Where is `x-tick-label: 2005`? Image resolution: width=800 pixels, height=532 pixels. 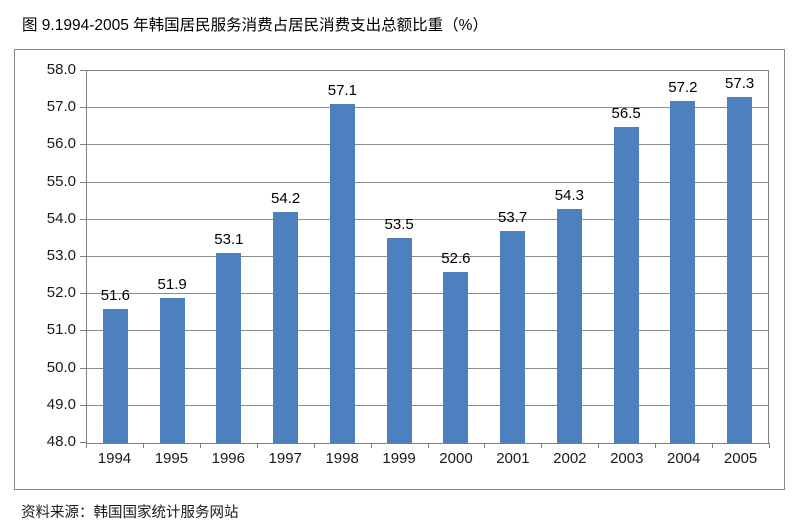
x-tick-label: 2005 is located at coordinates (740, 458).